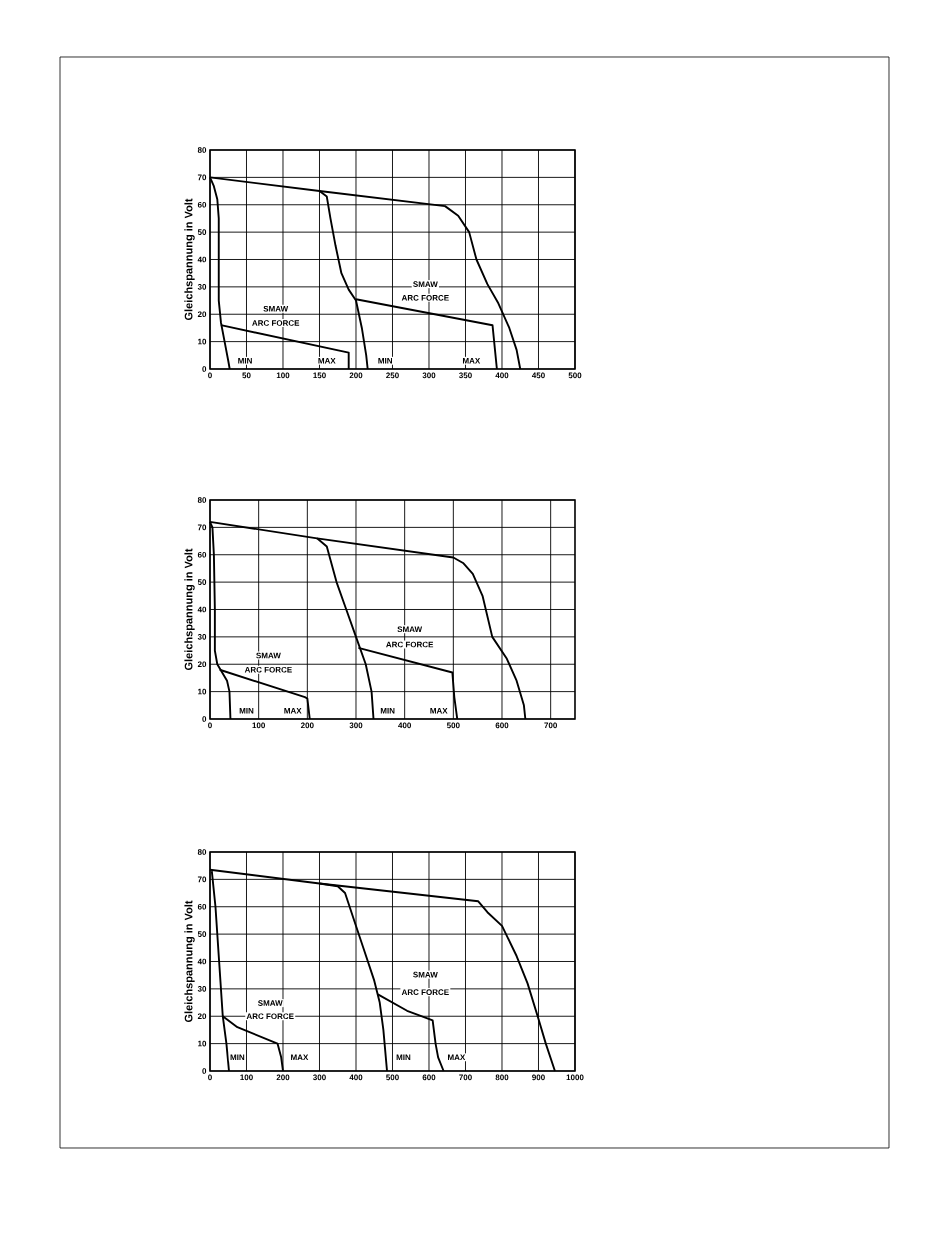 This screenshot has height=1248, width=950. I want to click on x-tick-label: 800, so click(502, 1077).